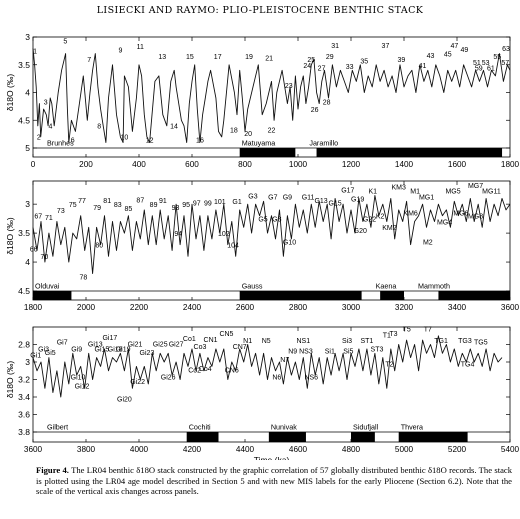 Image resolution: width=520 pixels, height=519 pixels. What do you see at coordinates (150, 140) in the screenshot?
I see `top-stage-label: 12` at bounding box center [150, 140].